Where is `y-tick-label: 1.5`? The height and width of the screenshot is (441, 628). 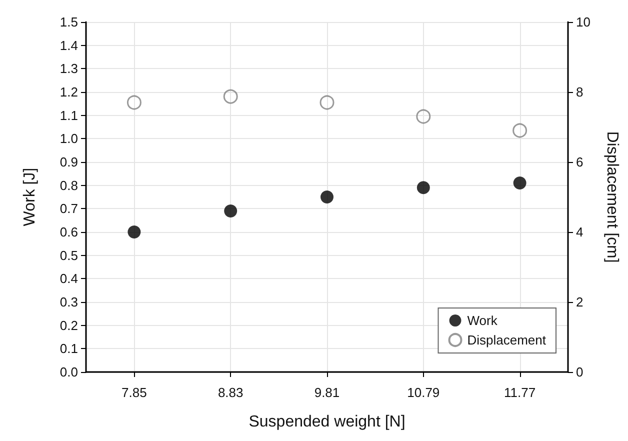 y-tick-label: 1.5 is located at coordinates (69, 22).